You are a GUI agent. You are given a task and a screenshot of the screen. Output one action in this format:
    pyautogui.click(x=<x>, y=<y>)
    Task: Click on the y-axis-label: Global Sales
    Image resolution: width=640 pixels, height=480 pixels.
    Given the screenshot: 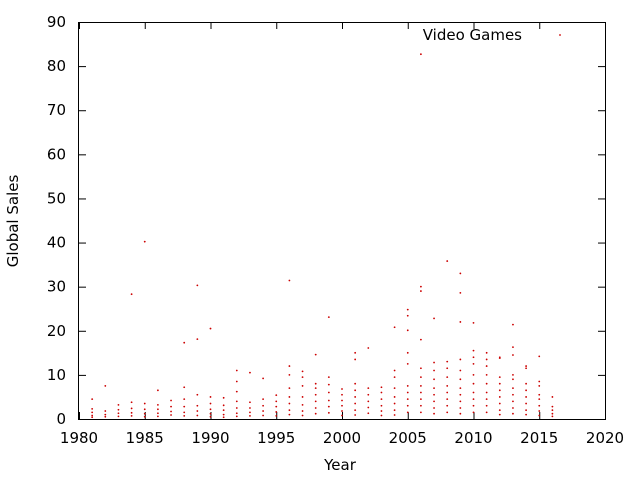 What is the action you would take?
    pyautogui.click(x=13, y=221)
    